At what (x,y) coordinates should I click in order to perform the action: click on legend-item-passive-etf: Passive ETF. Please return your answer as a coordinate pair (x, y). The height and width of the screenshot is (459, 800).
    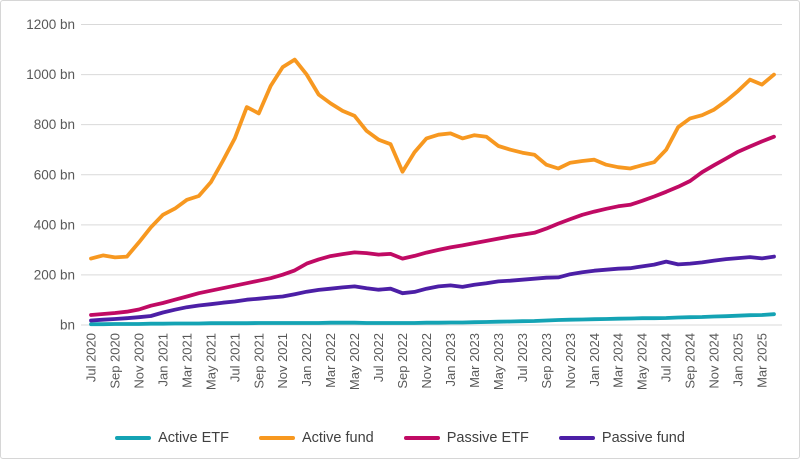
    Looking at the image, I should click on (466, 438).